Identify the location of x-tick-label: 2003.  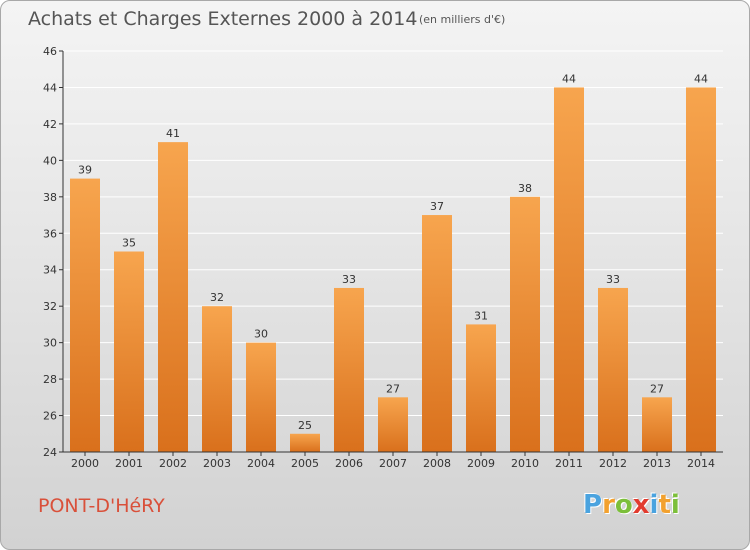
(217, 463).